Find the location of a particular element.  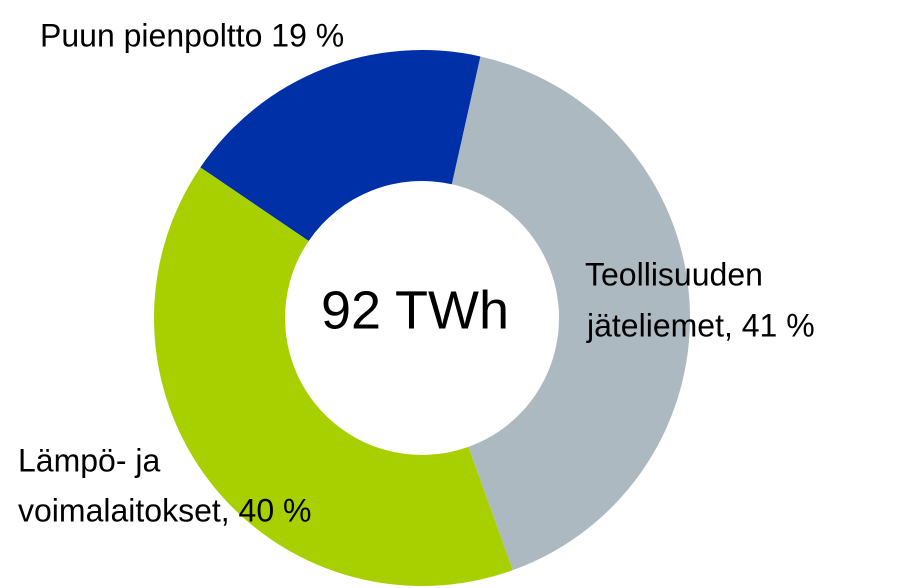

segment-label: Teollisuuden is located at coordinates (674, 274).